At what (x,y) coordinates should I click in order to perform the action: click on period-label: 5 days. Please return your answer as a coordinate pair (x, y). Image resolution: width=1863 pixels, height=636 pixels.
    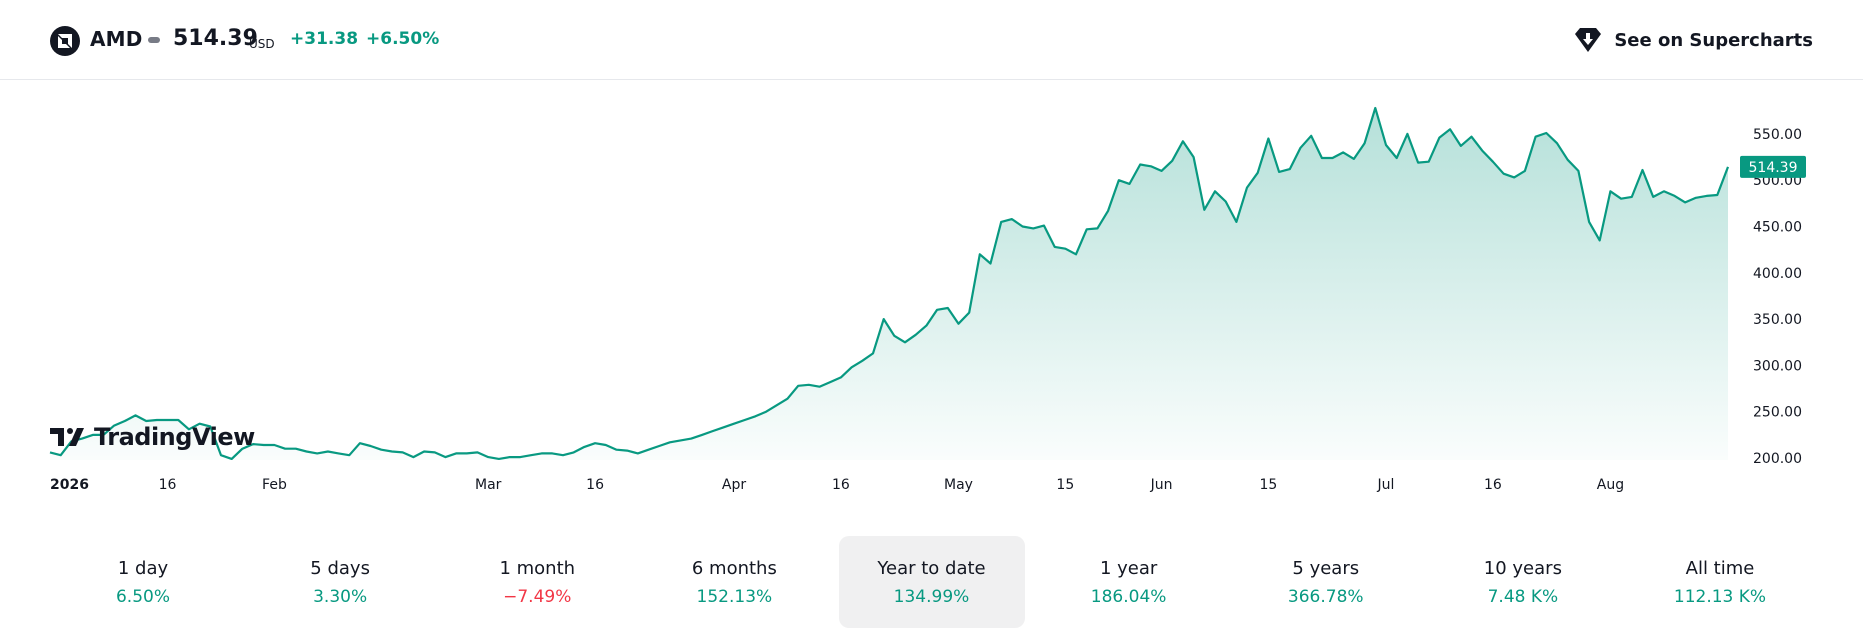
    Looking at the image, I should click on (340, 568).